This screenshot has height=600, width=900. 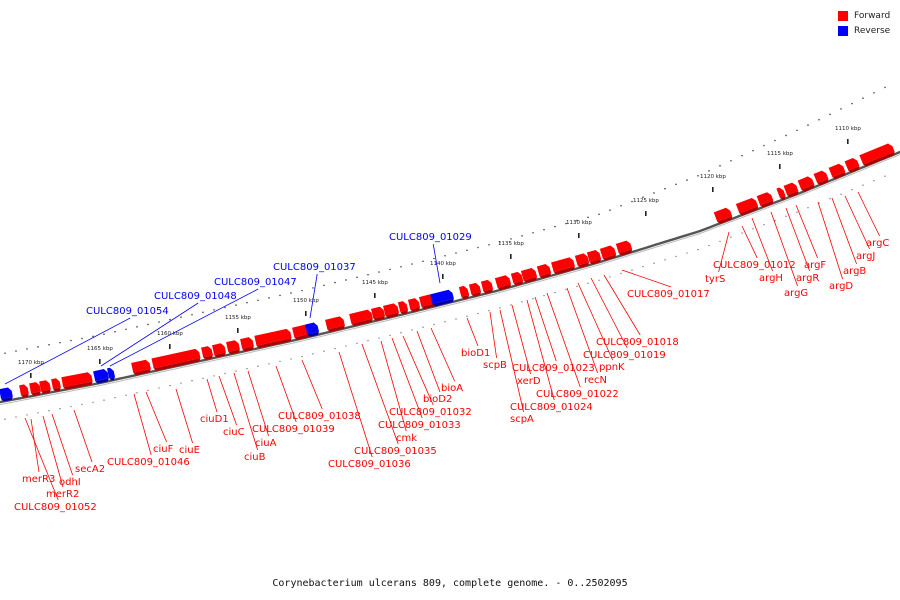 I want to click on forward-swatch, so click(x=843, y=15).